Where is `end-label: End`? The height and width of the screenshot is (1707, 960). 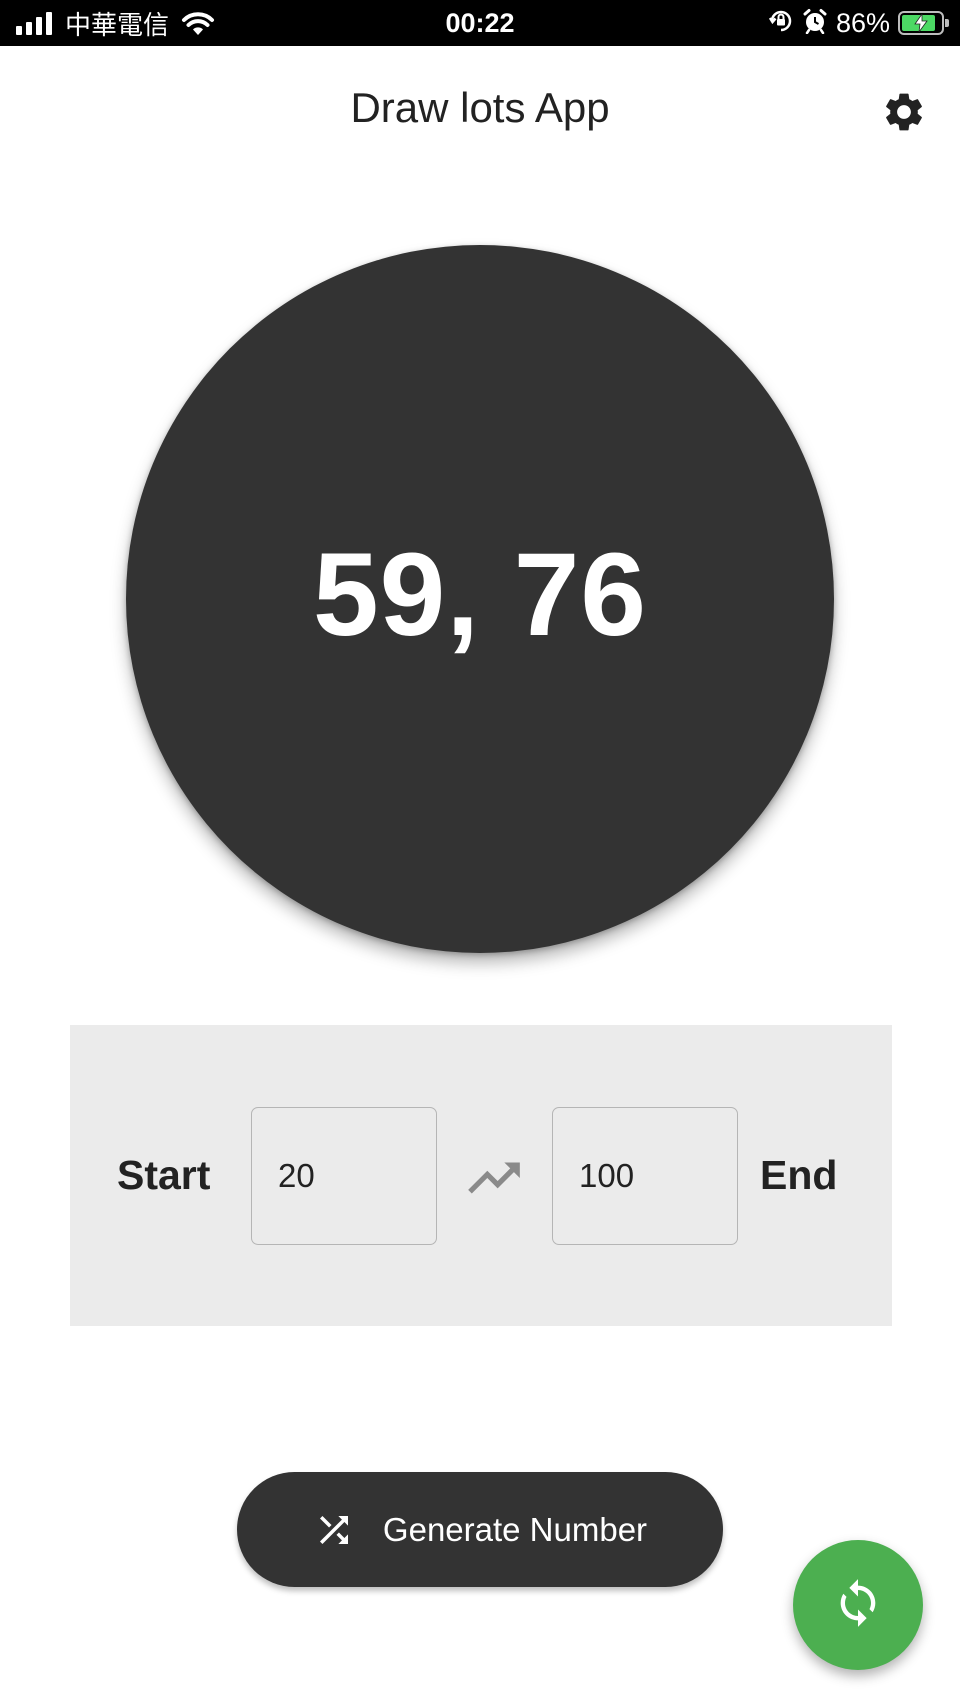 end-label: End is located at coordinates (799, 1175).